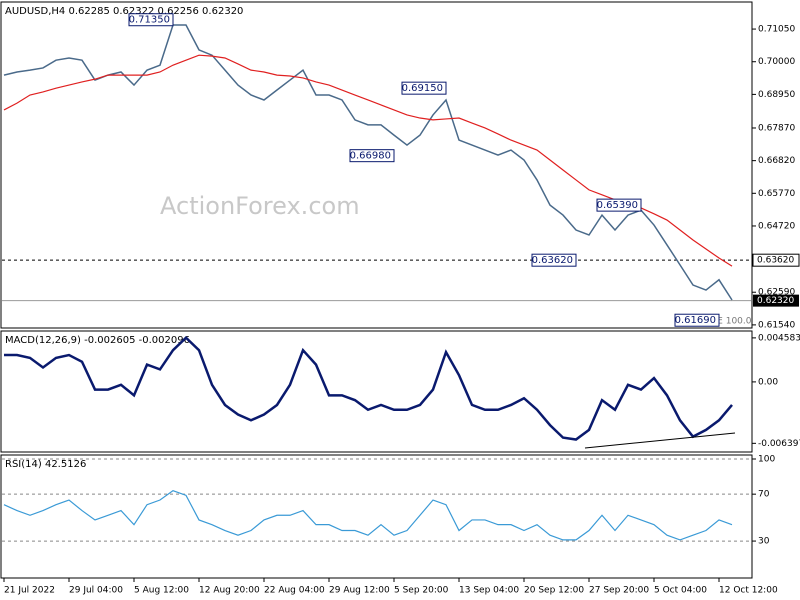 The width and height of the screenshot is (800, 600). Describe the element at coordinates (421, 591) in the screenshot. I see `x-tick-label: 5 Sep 20:00` at that location.